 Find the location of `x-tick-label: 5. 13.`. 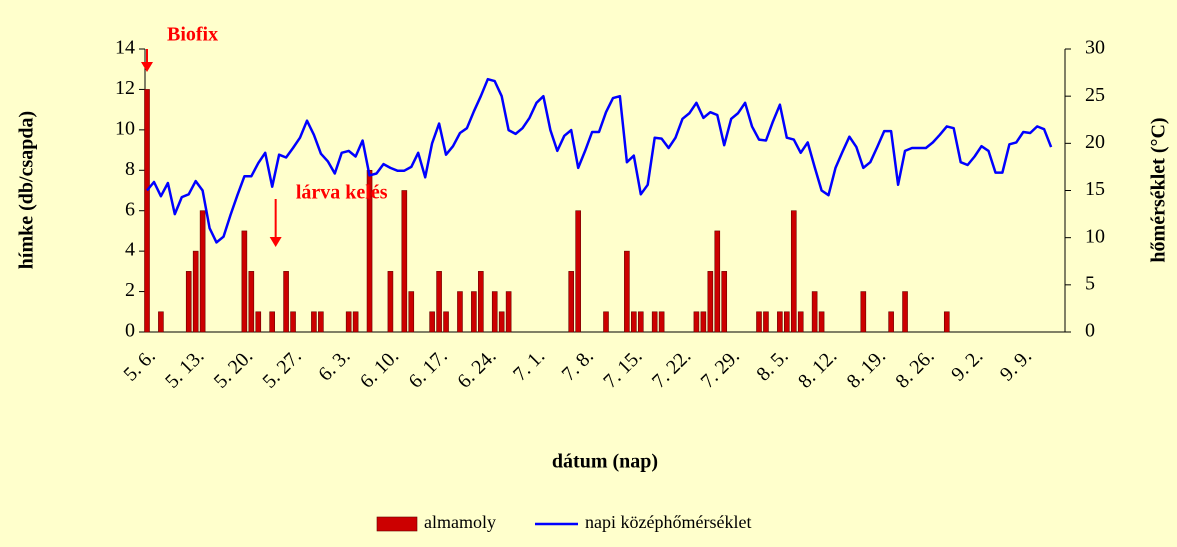

x-tick-label: 5. 13. is located at coordinates (184, 368).